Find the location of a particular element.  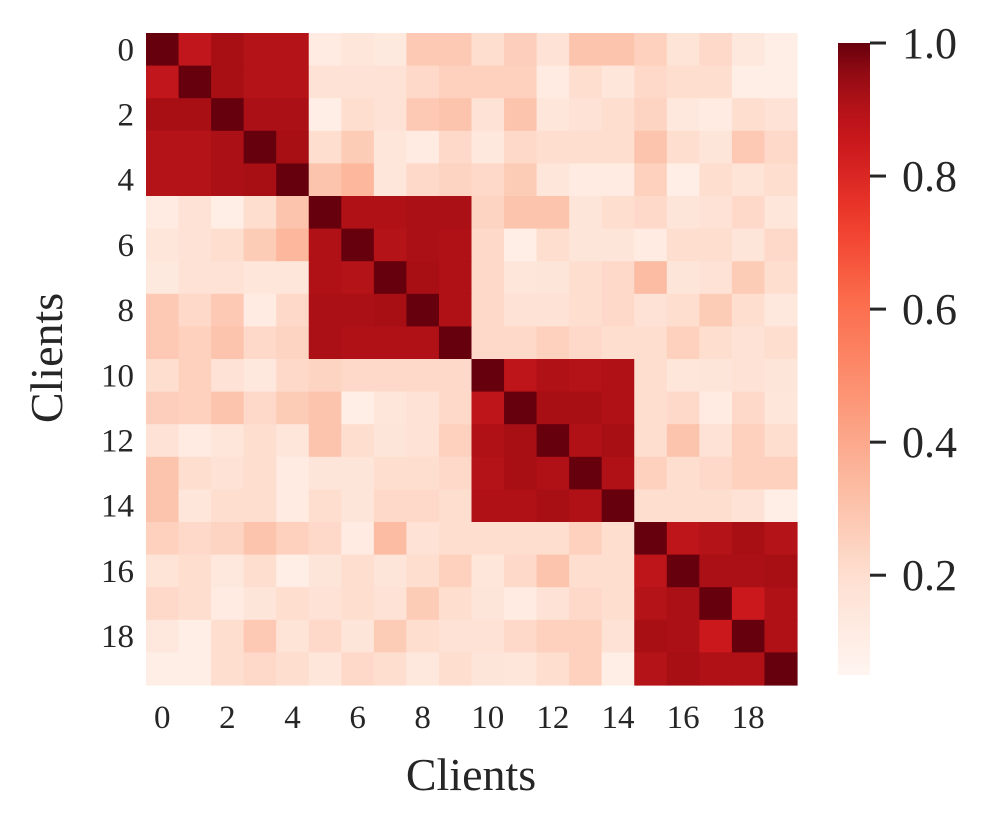

colorbar: 0.2 0.4 0.6 0.8 1.0 is located at coordinates (897, 347).